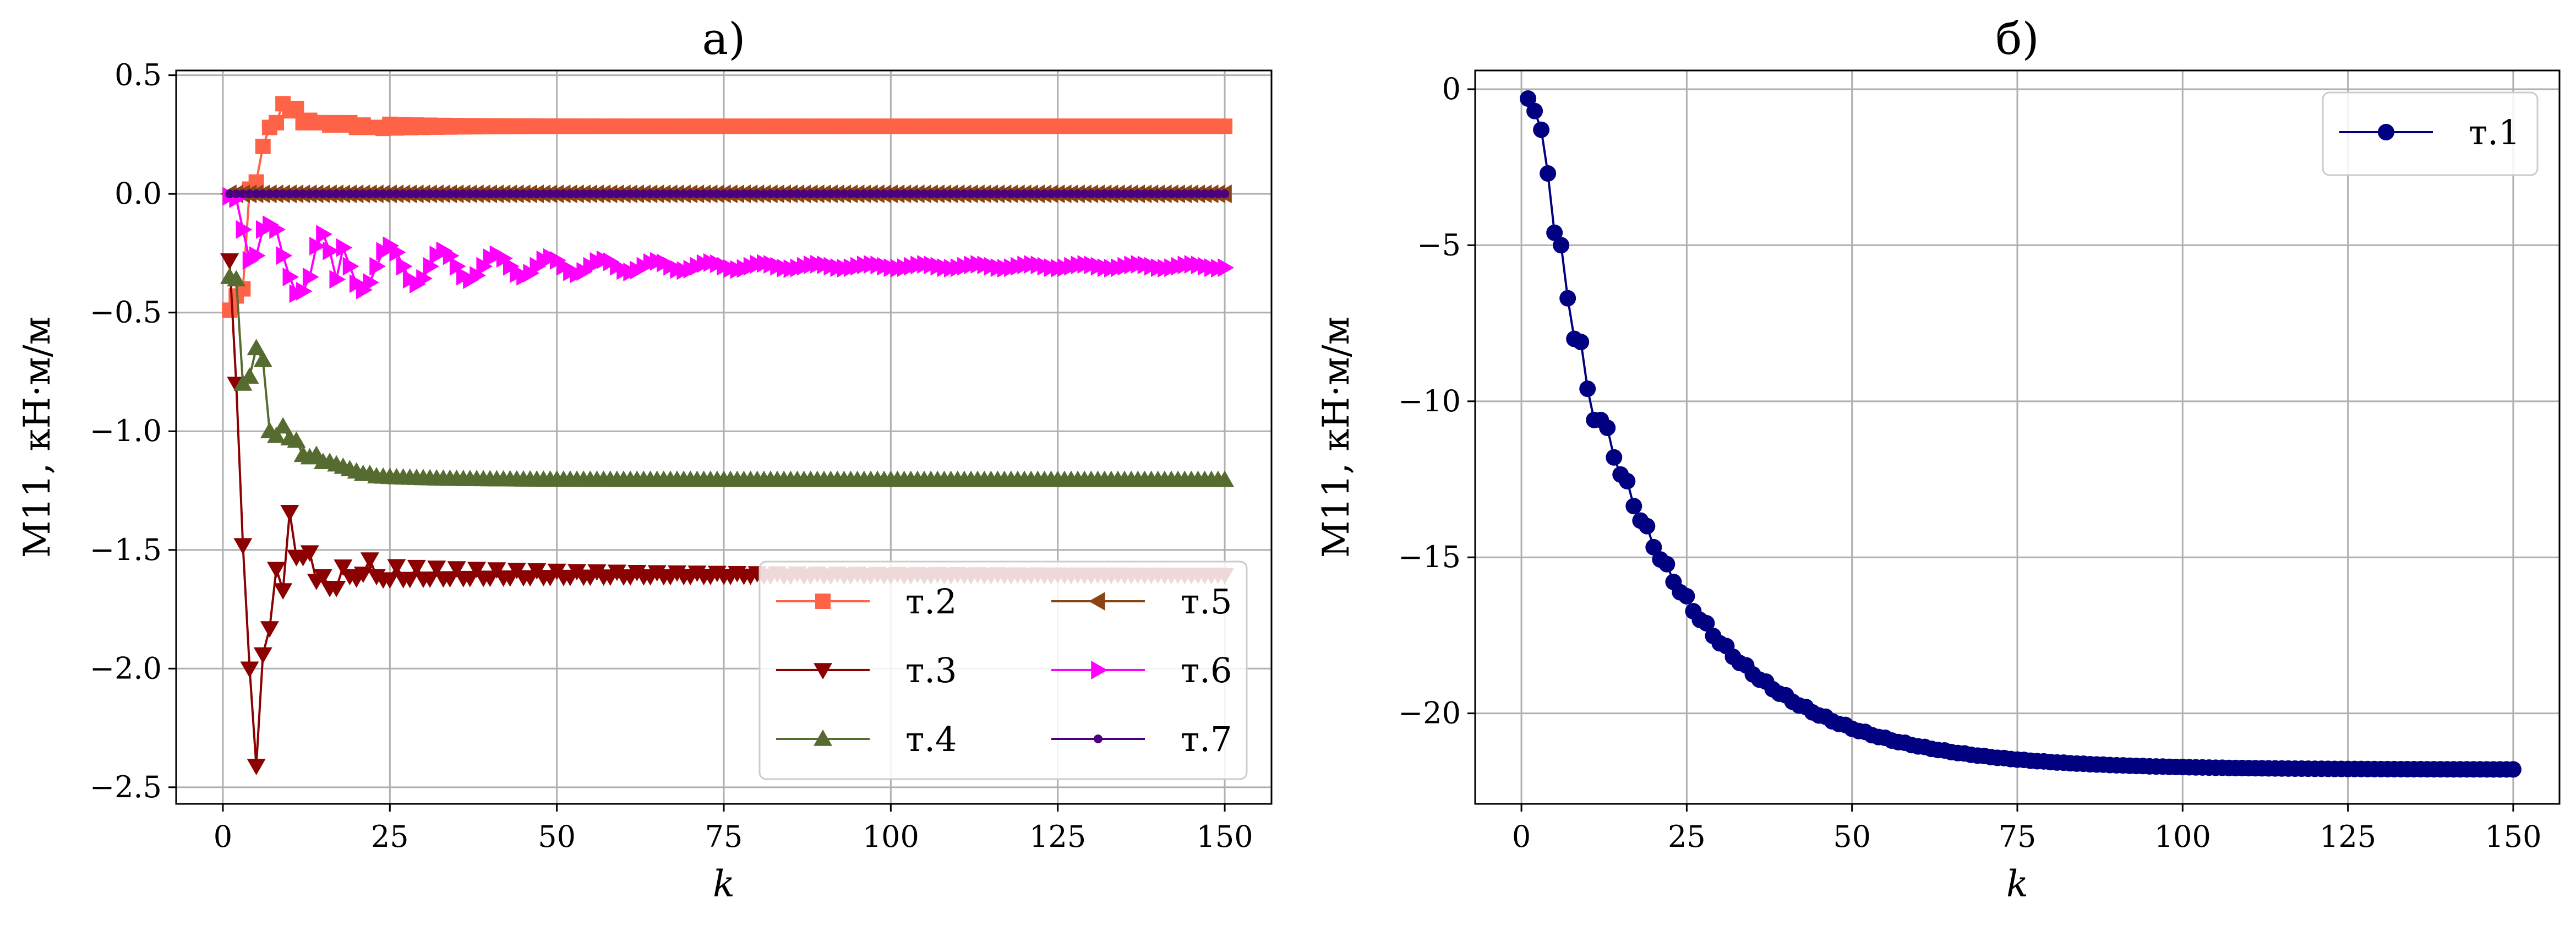 This screenshot has height=925, width=2576. Describe the element at coordinates (416, 567) in the screenshot. I see `data-point-т-3-k29` at that location.